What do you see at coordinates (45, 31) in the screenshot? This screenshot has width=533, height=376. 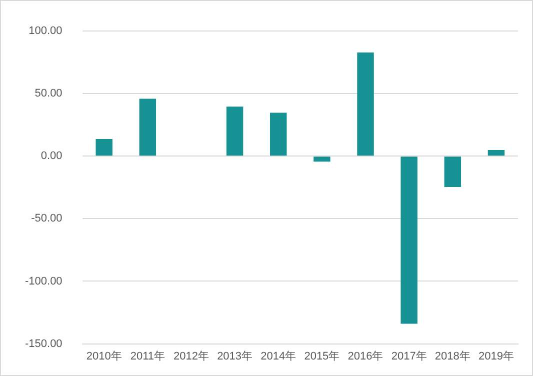 I see `y-tick-label: 100.00` at bounding box center [45, 31].